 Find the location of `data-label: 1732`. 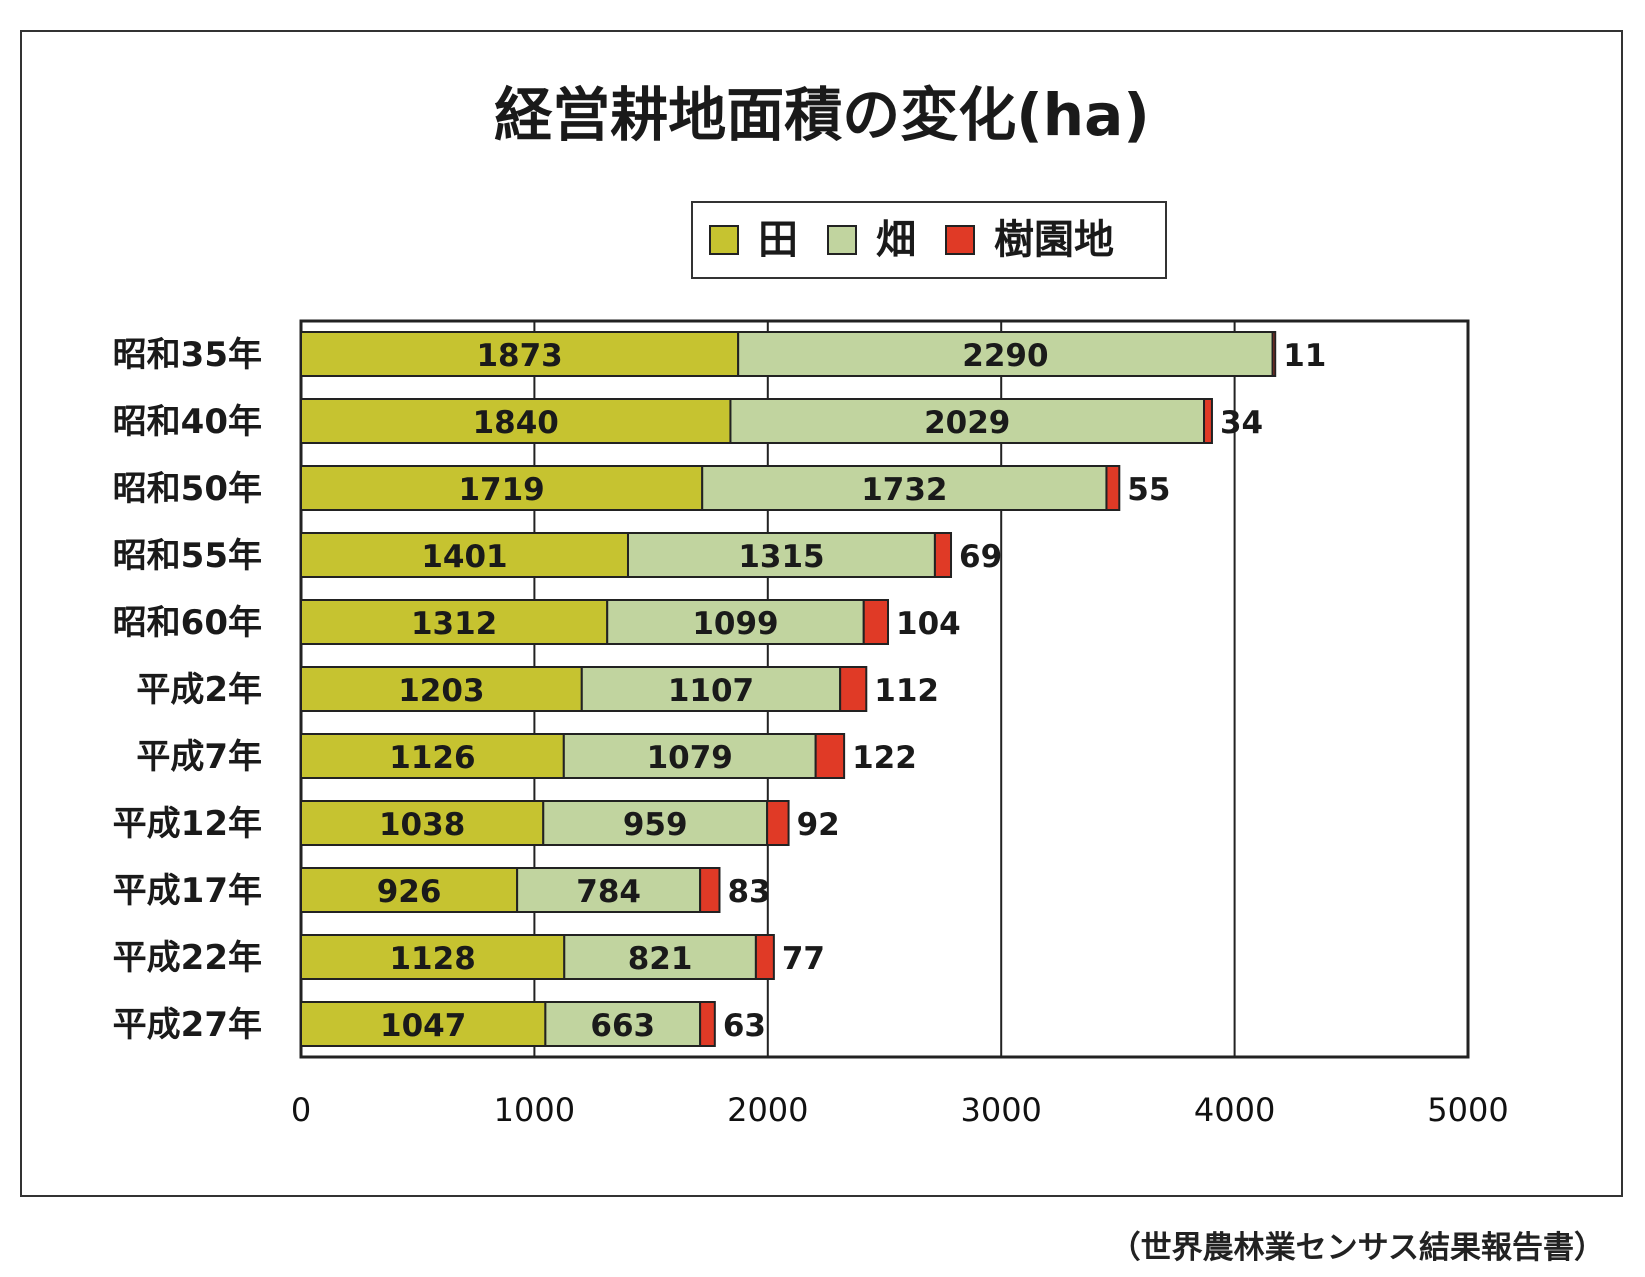

data-label: 1732 is located at coordinates (904, 490).